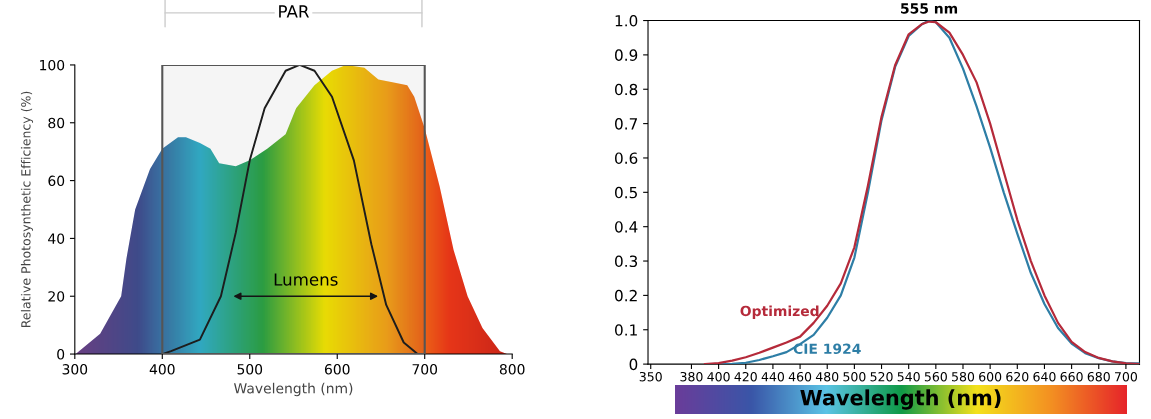  Describe the element at coordinates (827, 376) in the screenshot. I see `x-tick-label: 480` at that location.